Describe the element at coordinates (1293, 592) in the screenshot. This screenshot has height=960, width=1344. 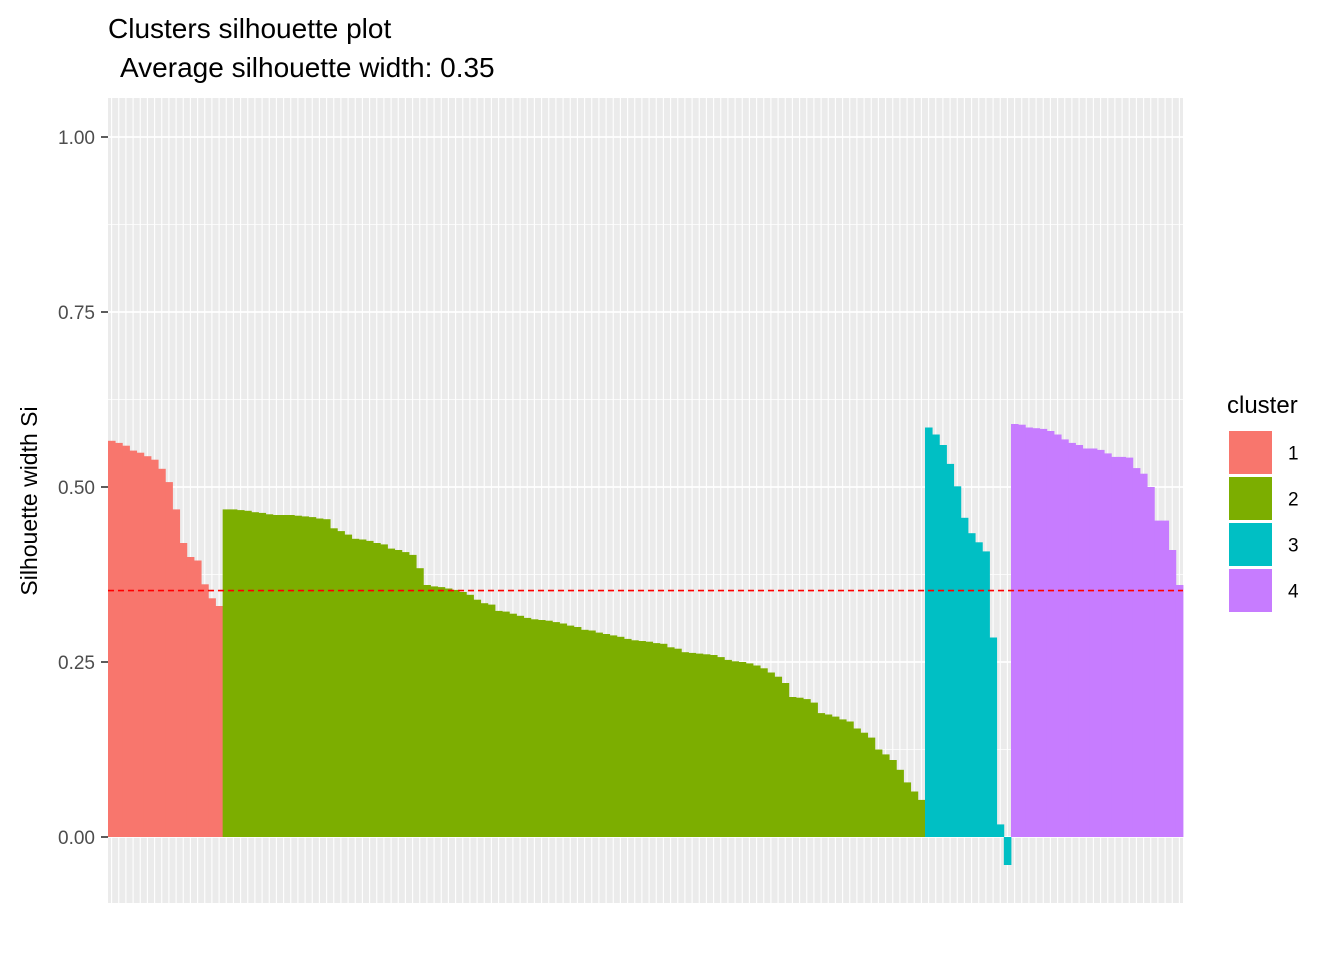
I see `legend-label-4: 4` at that location.